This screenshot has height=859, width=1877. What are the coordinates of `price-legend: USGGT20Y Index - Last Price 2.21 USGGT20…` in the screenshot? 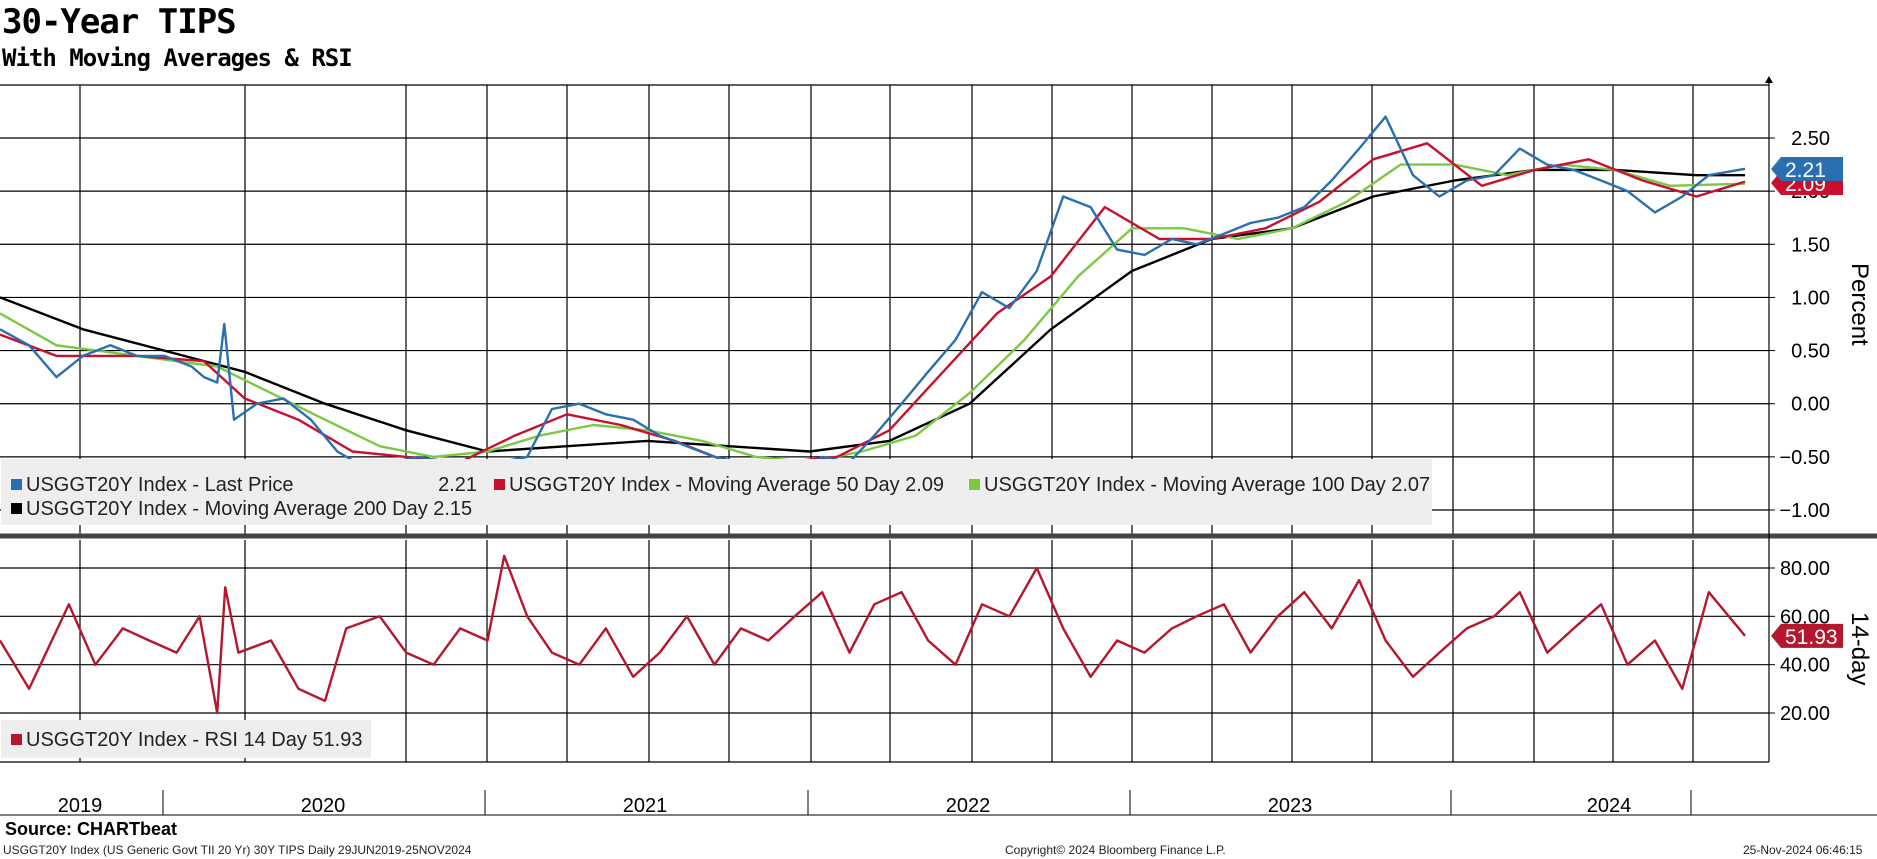 It's located at (716, 492).